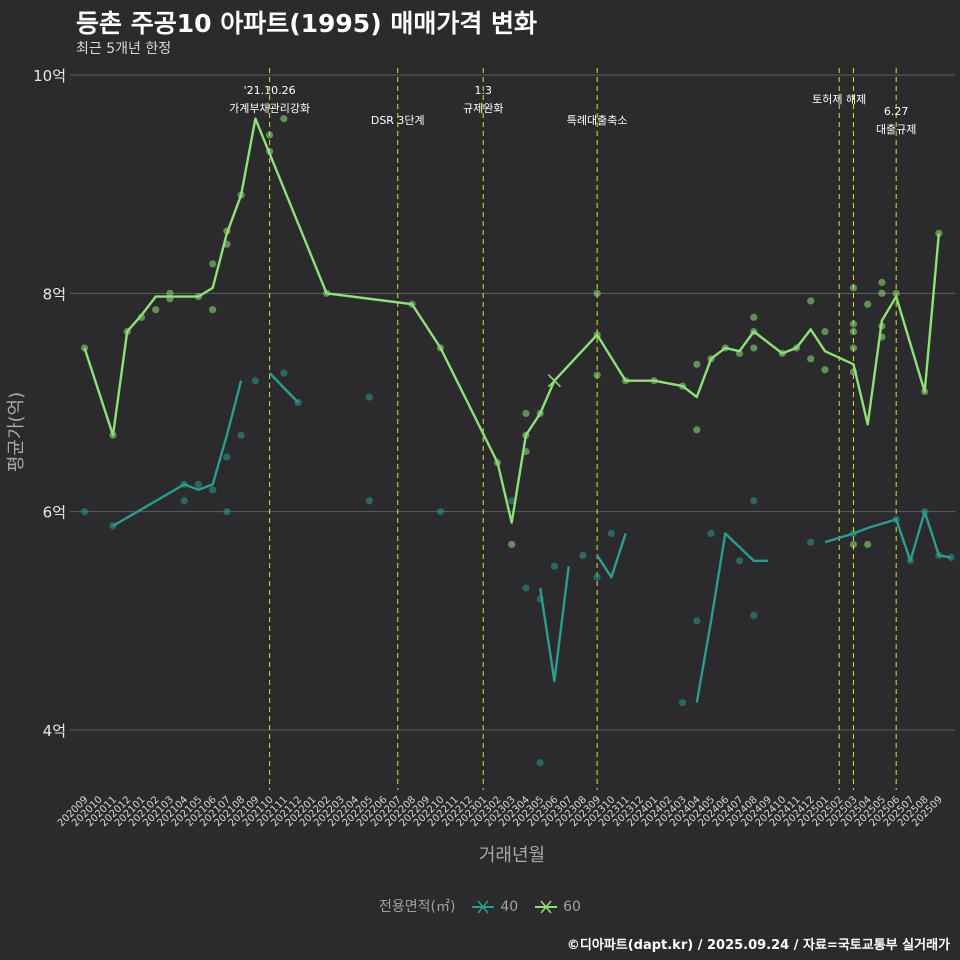  I want to click on y-tick-label: 10억, so click(49, 76).